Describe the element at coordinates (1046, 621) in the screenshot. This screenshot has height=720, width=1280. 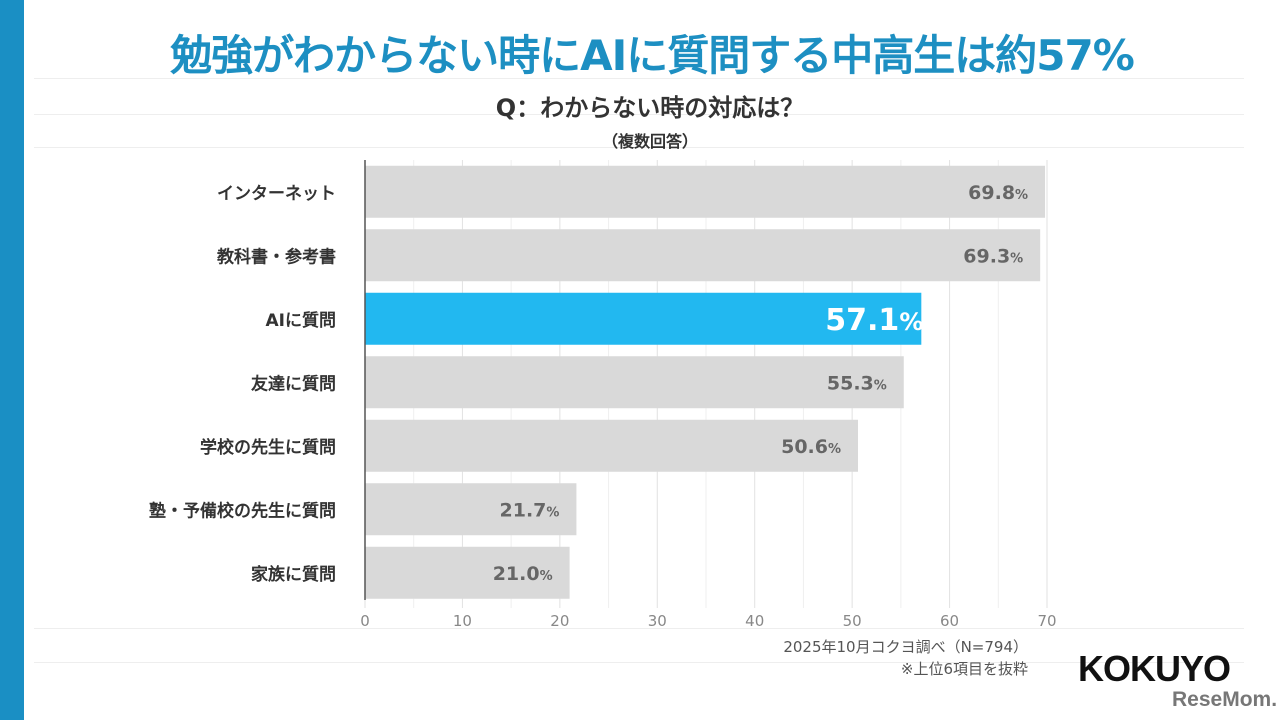
I see `x-tick-label: 70` at that location.